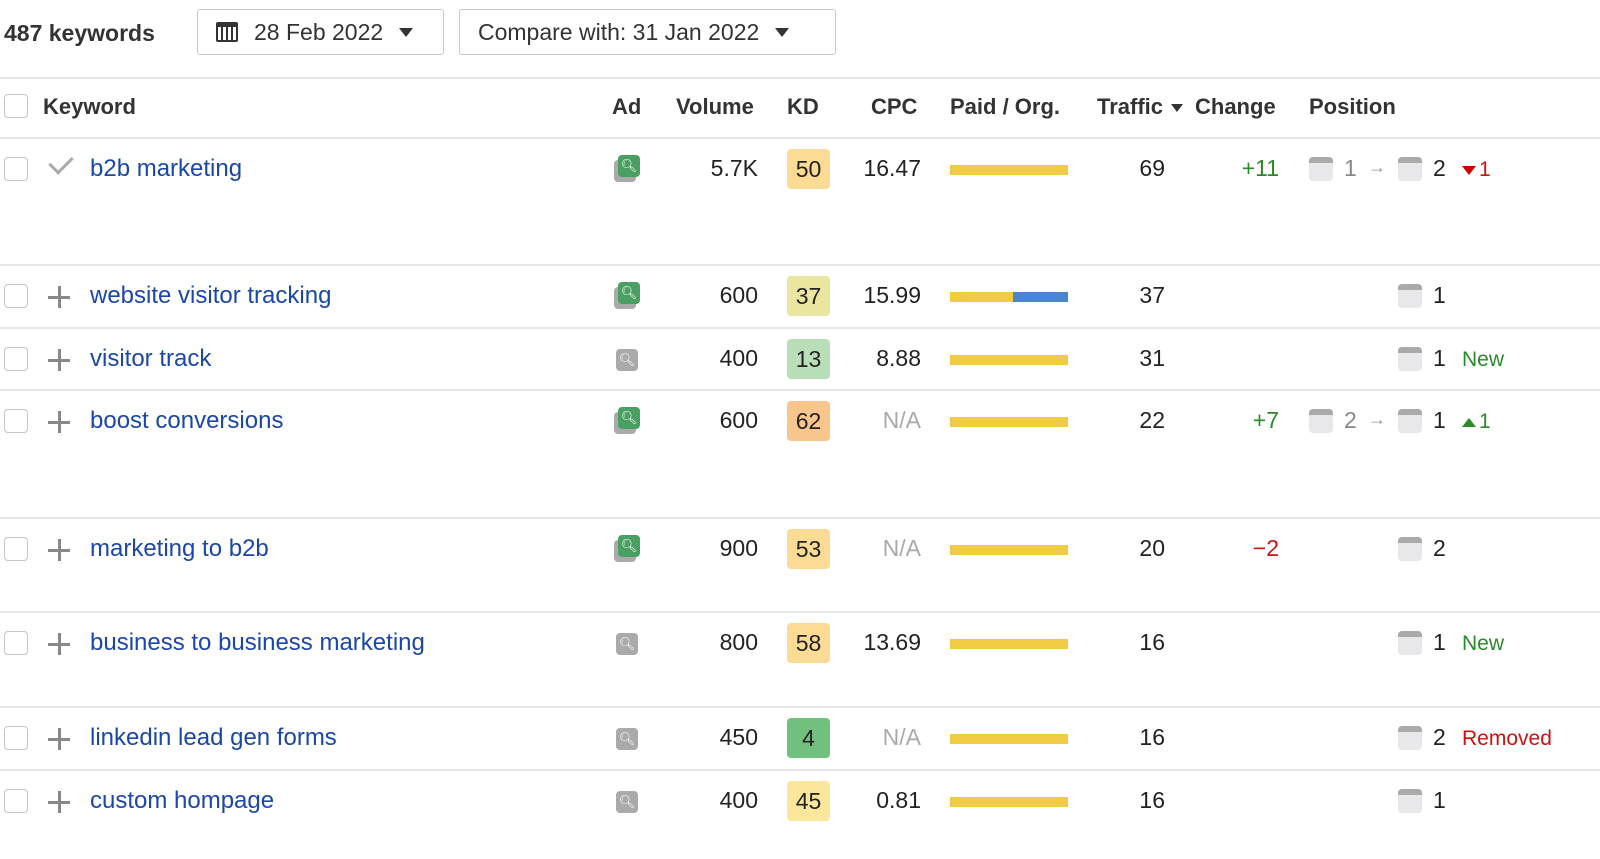 This screenshot has height=859, width=1600. What do you see at coordinates (808, 738) in the screenshot?
I see `kd-badge: 4` at bounding box center [808, 738].